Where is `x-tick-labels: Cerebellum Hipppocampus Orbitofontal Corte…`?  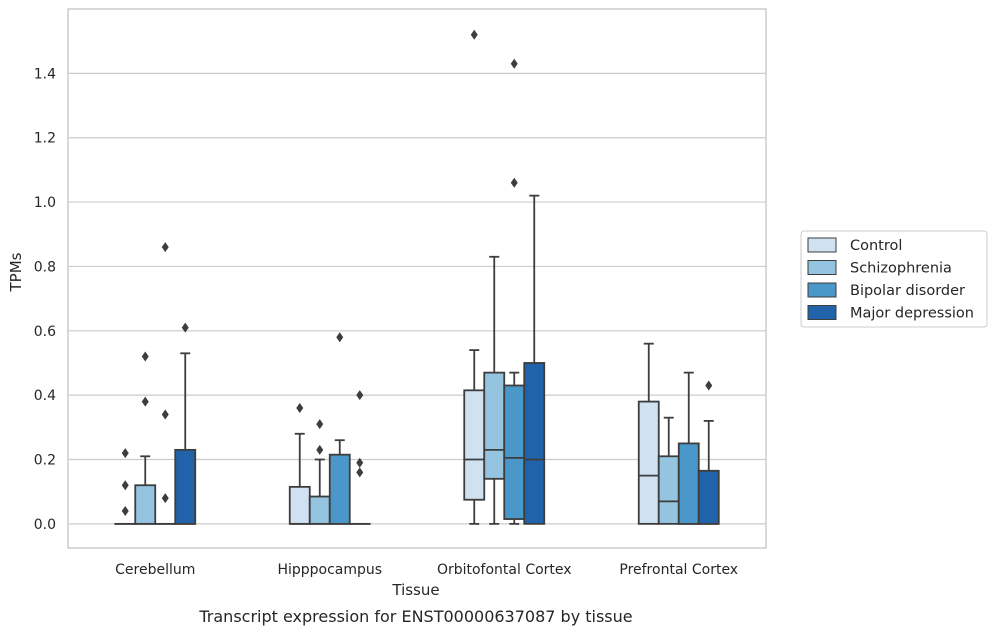
x-tick-labels: Cerebellum Hipppocampus Orbitofontal Corte… is located at coordinates (426, 570).